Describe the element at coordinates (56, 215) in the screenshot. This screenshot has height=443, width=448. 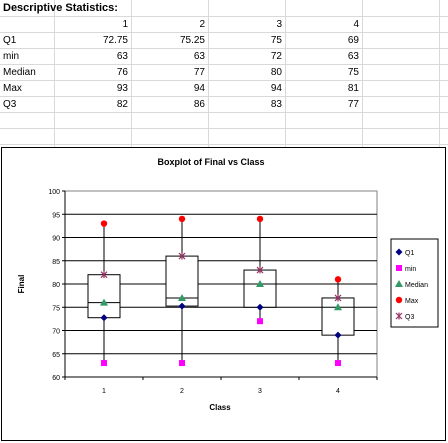
I see `y-tick-label: 95` at that location.